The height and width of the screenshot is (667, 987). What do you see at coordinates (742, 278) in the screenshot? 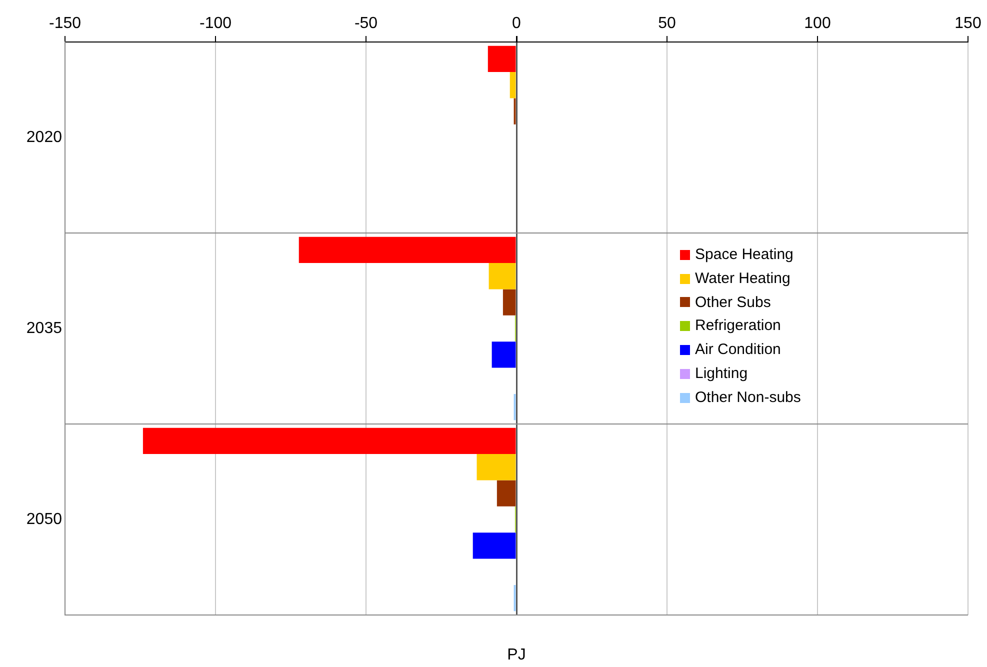
I see `legend-label: Water Heating` at bounding box center [742, 278].